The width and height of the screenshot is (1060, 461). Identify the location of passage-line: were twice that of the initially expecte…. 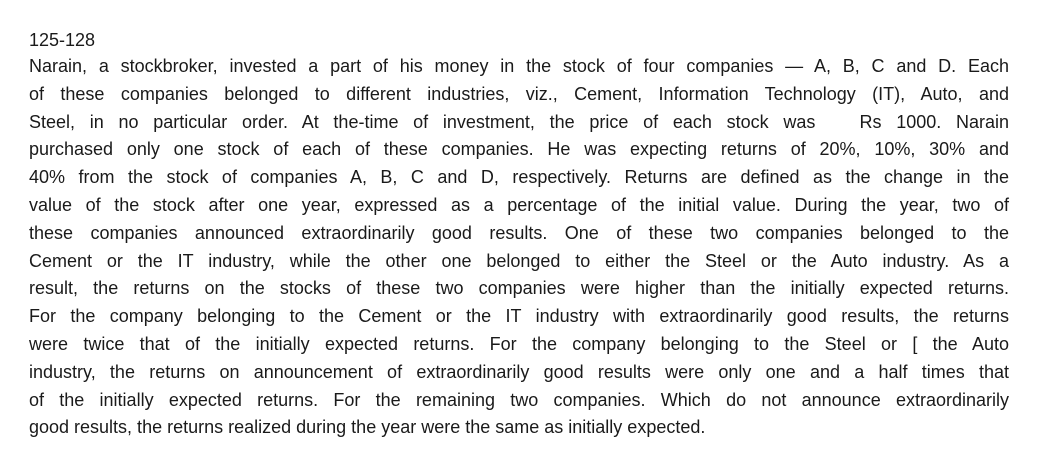
(519, 343).